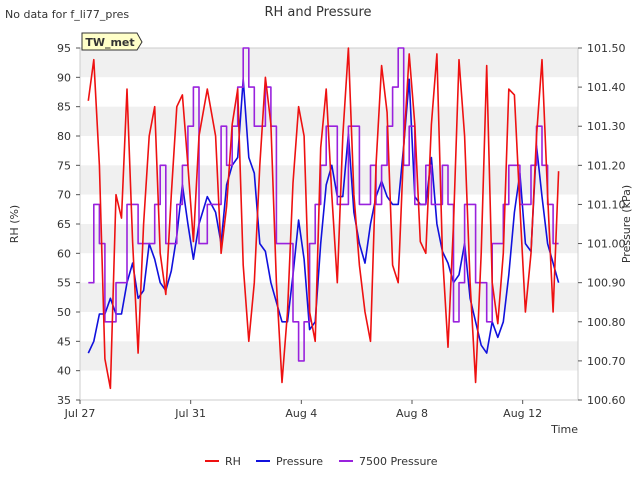 This screenshot has height=480, width=640. Describe the element at coordinates (233, 461) in the screenshot. I see `legend-label: RH` at that location.